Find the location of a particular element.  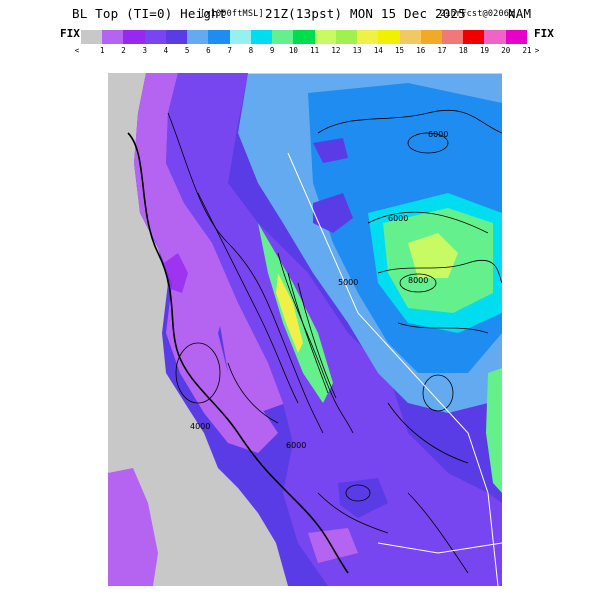

contour-label: 5000 is located at coordinates (348, 282).